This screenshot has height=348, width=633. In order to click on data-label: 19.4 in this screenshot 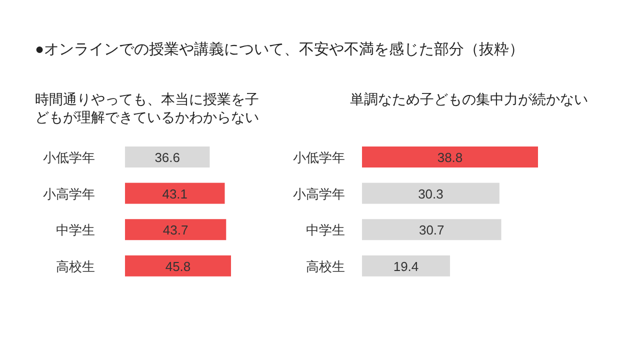, I will do `click(406, 266)`.